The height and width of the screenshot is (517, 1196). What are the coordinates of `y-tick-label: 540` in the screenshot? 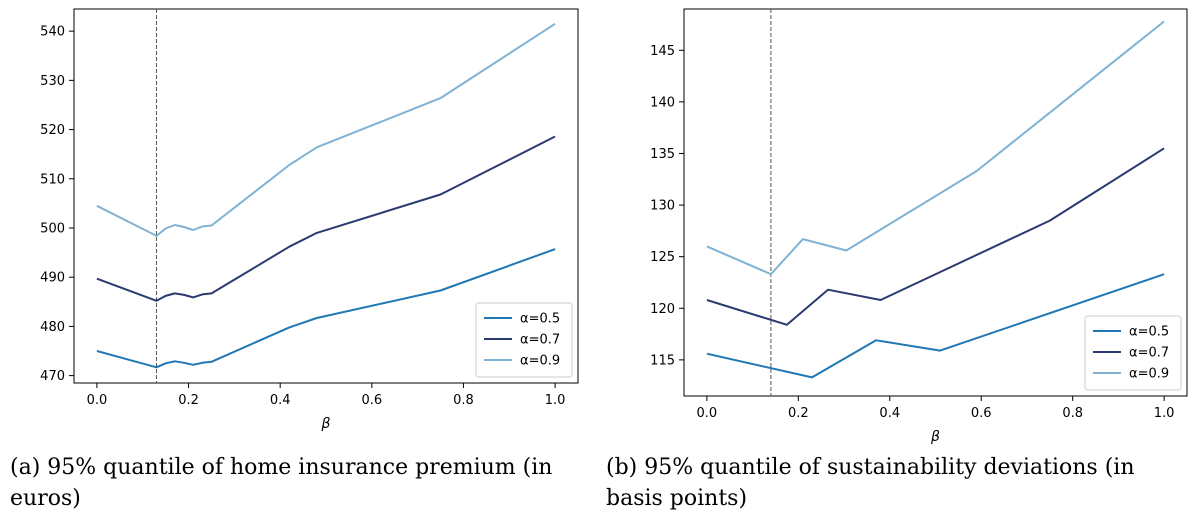 It's located at (52, 32).